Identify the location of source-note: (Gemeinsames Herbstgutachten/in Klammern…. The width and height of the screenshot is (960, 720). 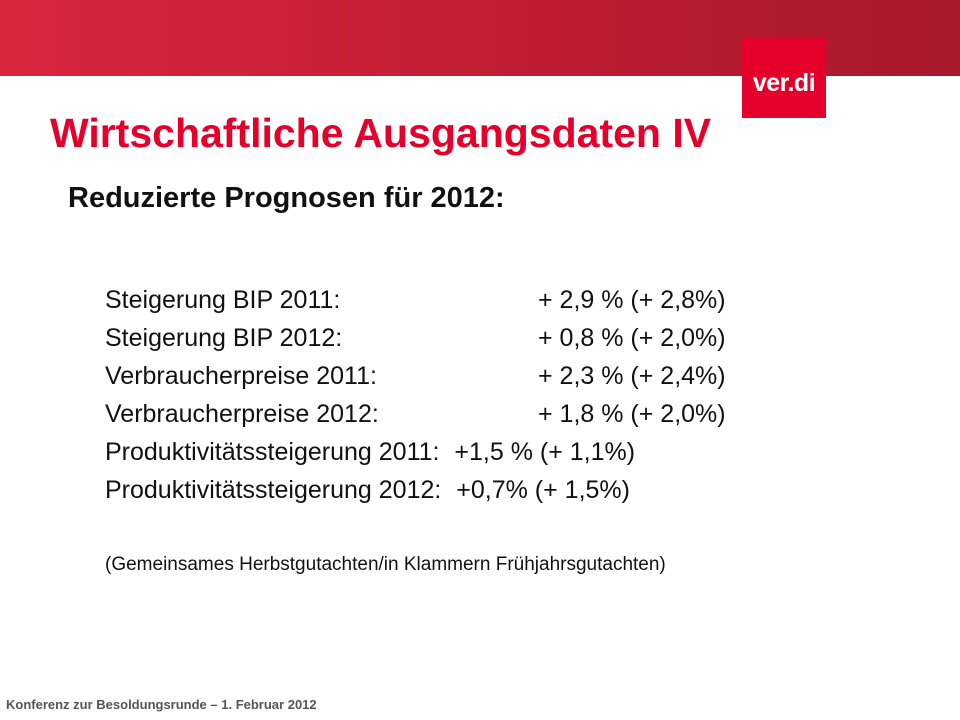
(385, 564).